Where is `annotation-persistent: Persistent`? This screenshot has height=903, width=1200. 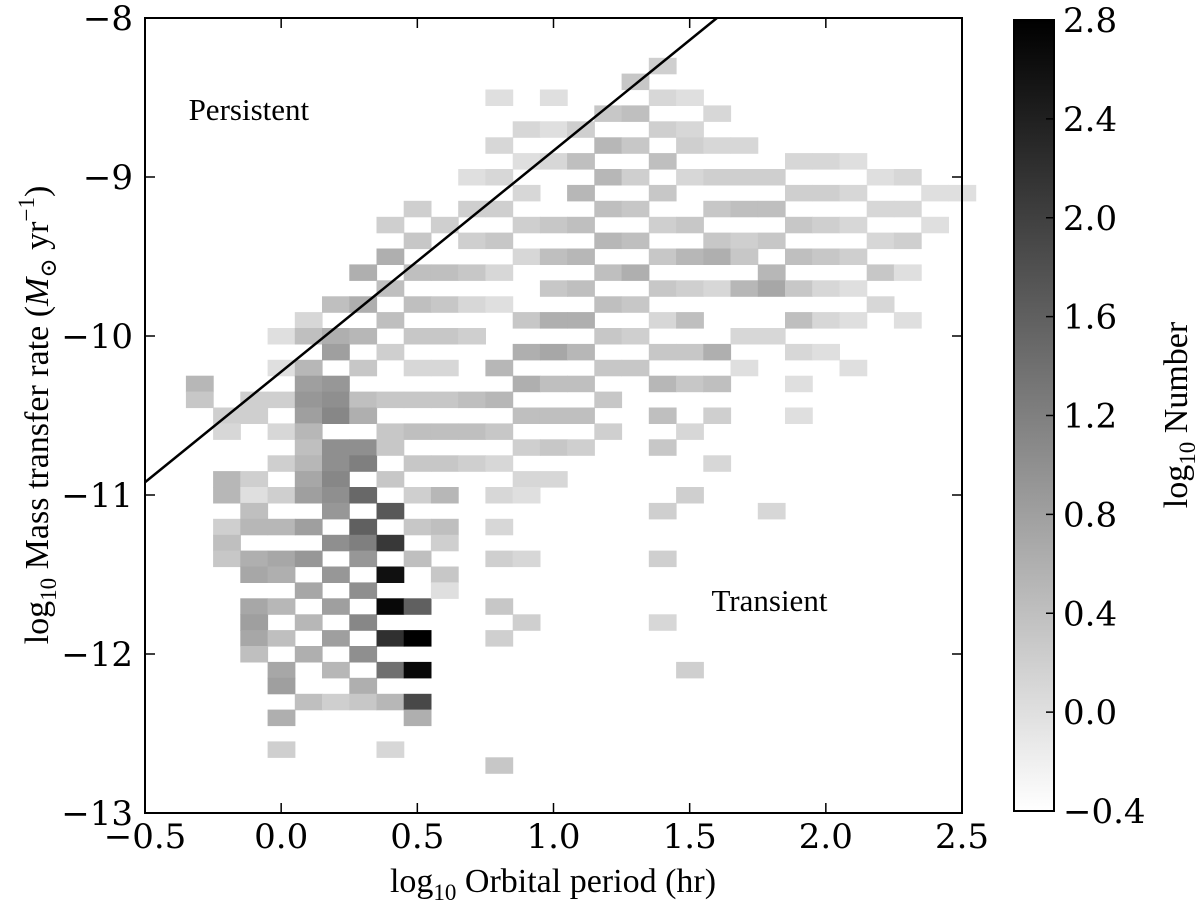 annotation-persistent: Persistent is located at coordinates (249, 109).